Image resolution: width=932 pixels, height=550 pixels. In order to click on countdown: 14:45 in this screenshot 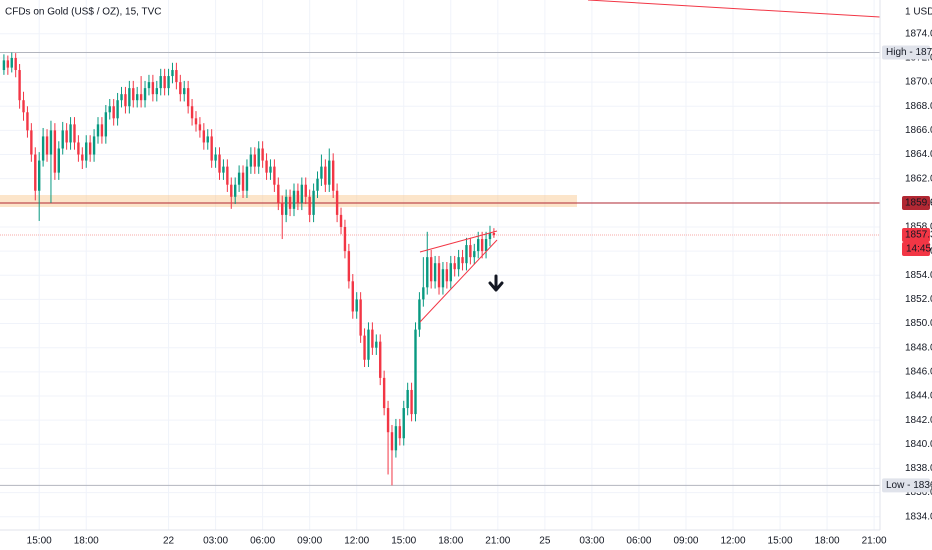, I will do `click(918, 249)`.